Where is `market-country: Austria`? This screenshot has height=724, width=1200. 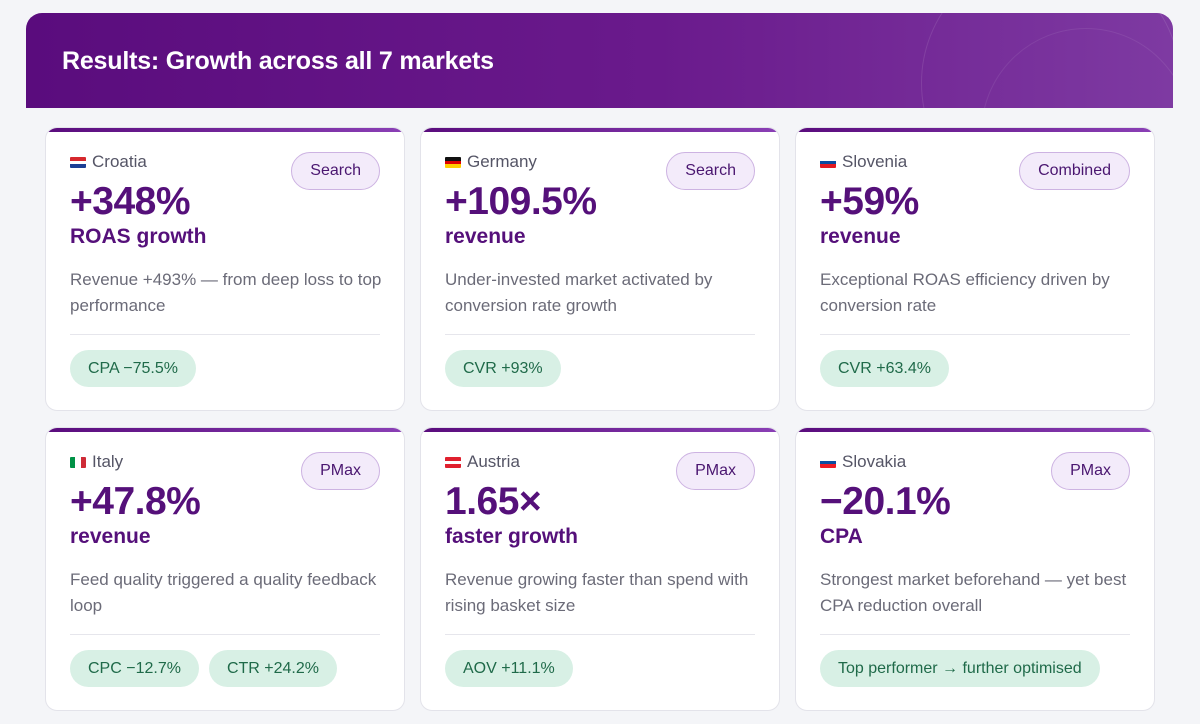 market-country: Austria is located at coordinates (482, 462).